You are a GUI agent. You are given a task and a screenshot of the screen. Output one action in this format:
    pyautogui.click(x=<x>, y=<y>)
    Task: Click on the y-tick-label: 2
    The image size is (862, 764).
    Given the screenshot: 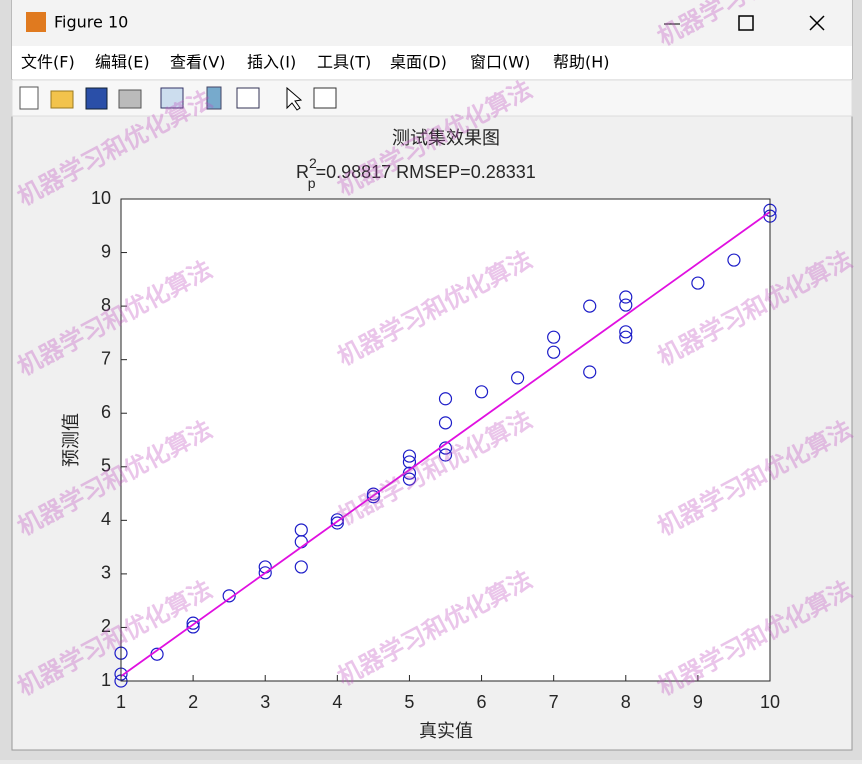 What is the action you would take?
    pyautogui.click(x=106, y=626)
    